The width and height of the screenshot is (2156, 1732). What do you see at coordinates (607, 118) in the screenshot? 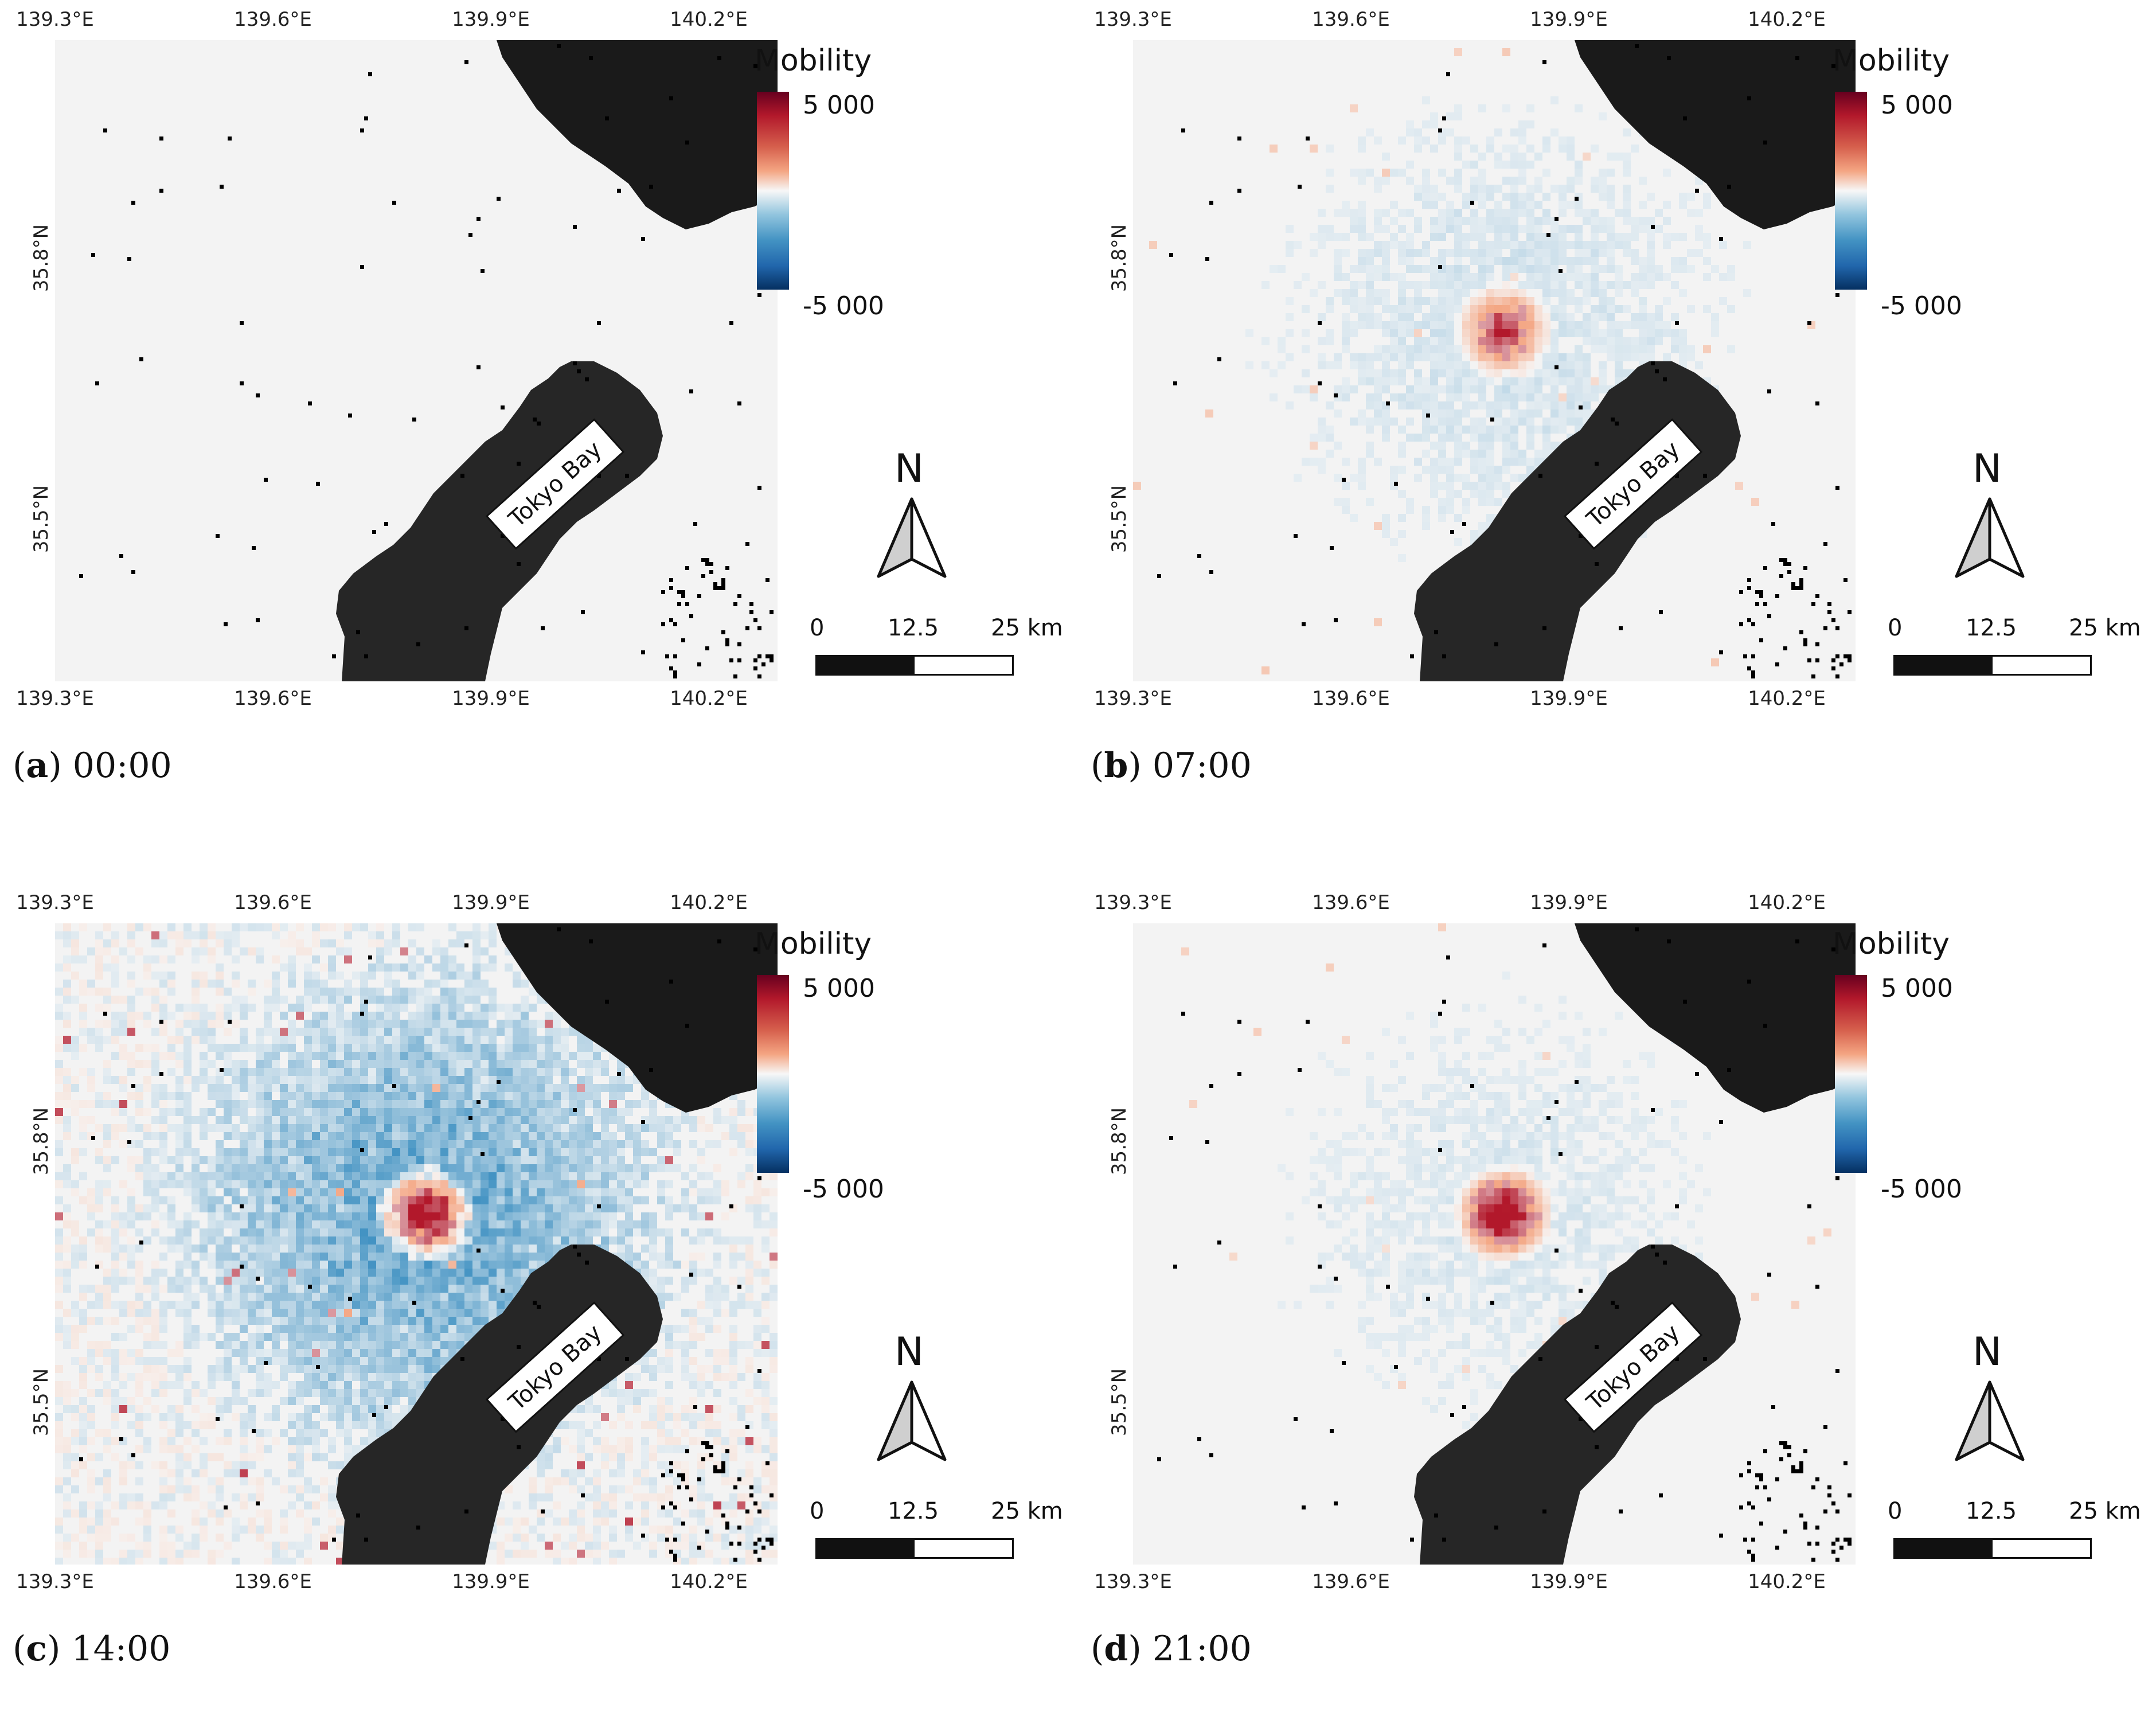
I see `nodata-pixel` at bounding box center [607, 118].